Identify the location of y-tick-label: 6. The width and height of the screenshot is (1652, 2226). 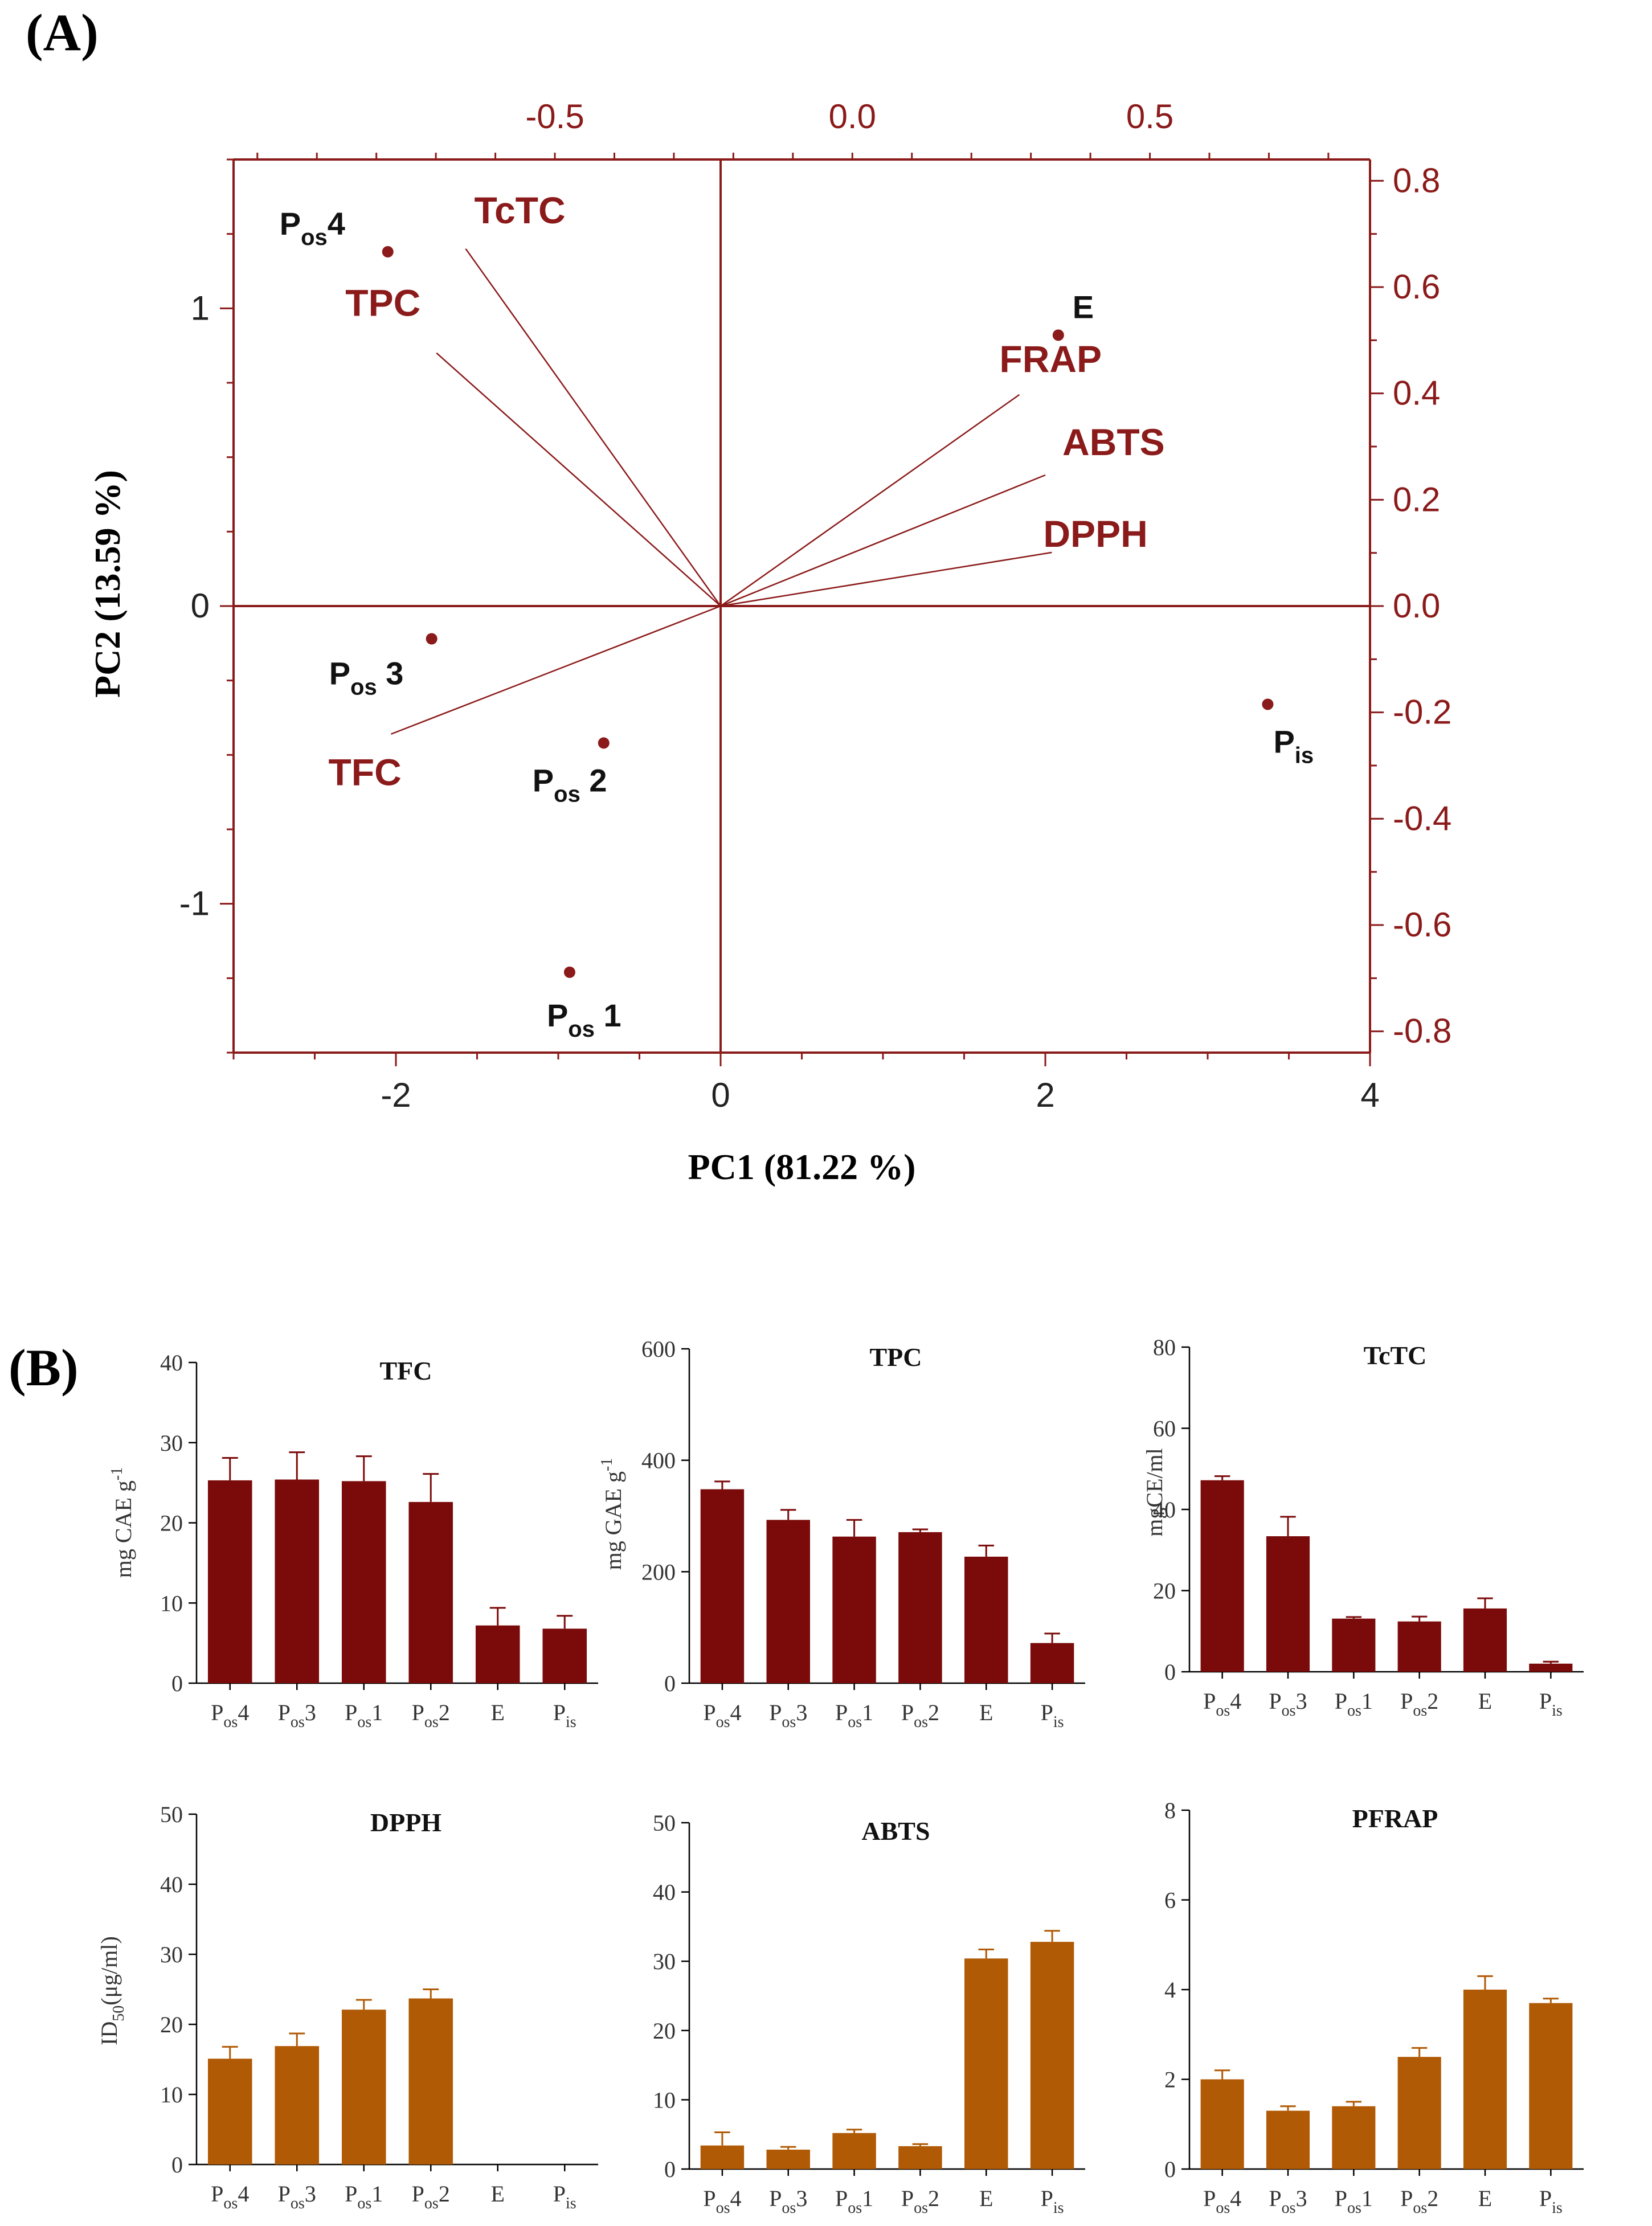
(1170, 1900).